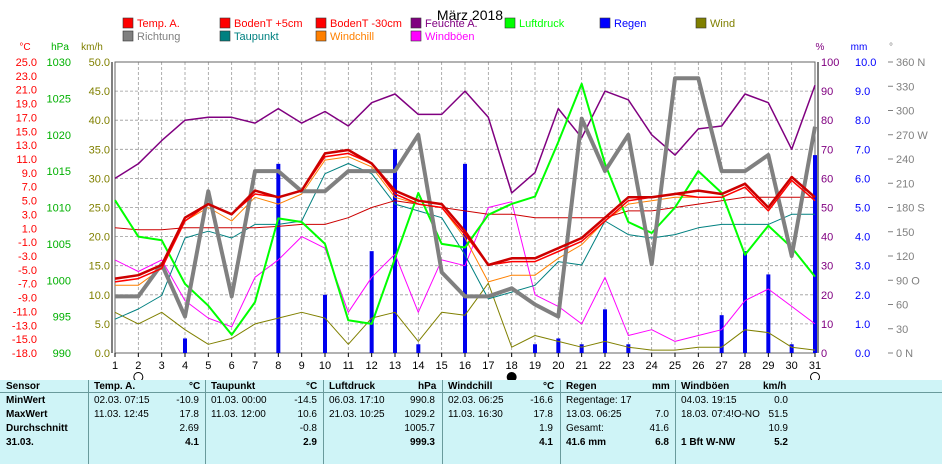  Describe the element at coordinates (62, 318) in the screenshot. I see `pressure-tick-label: 995` at that location.